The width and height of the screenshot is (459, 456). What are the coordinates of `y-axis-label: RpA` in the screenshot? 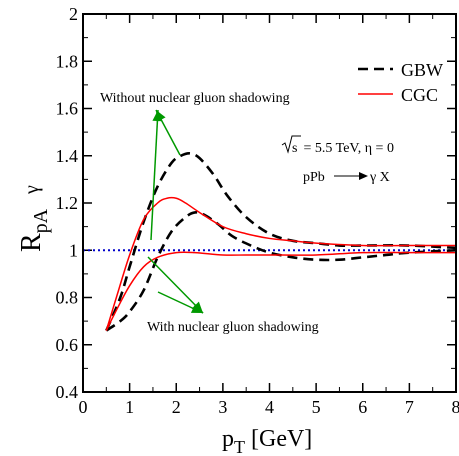 It's located at (34, 230).